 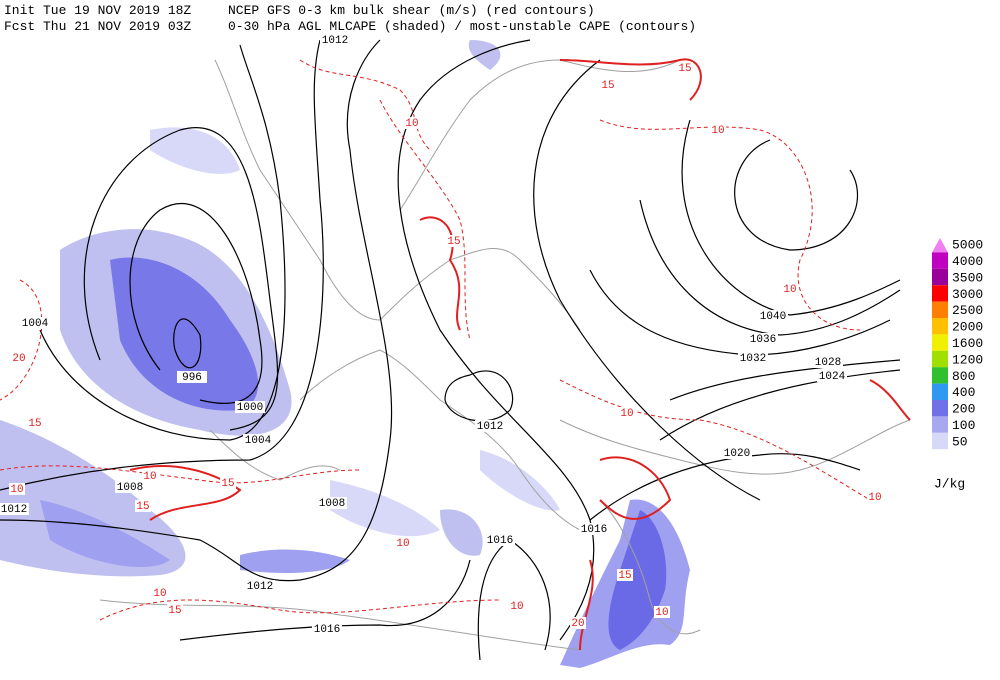 I want to click on colorbar-label: 1200, so click(x=967, y=359).